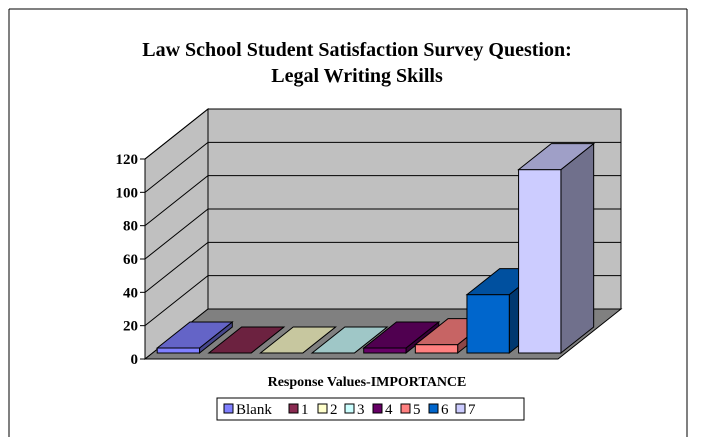 The image size is (704, 437). I want to click on chart-title-line-2: Legal Writing Skills, so click(357, 76).